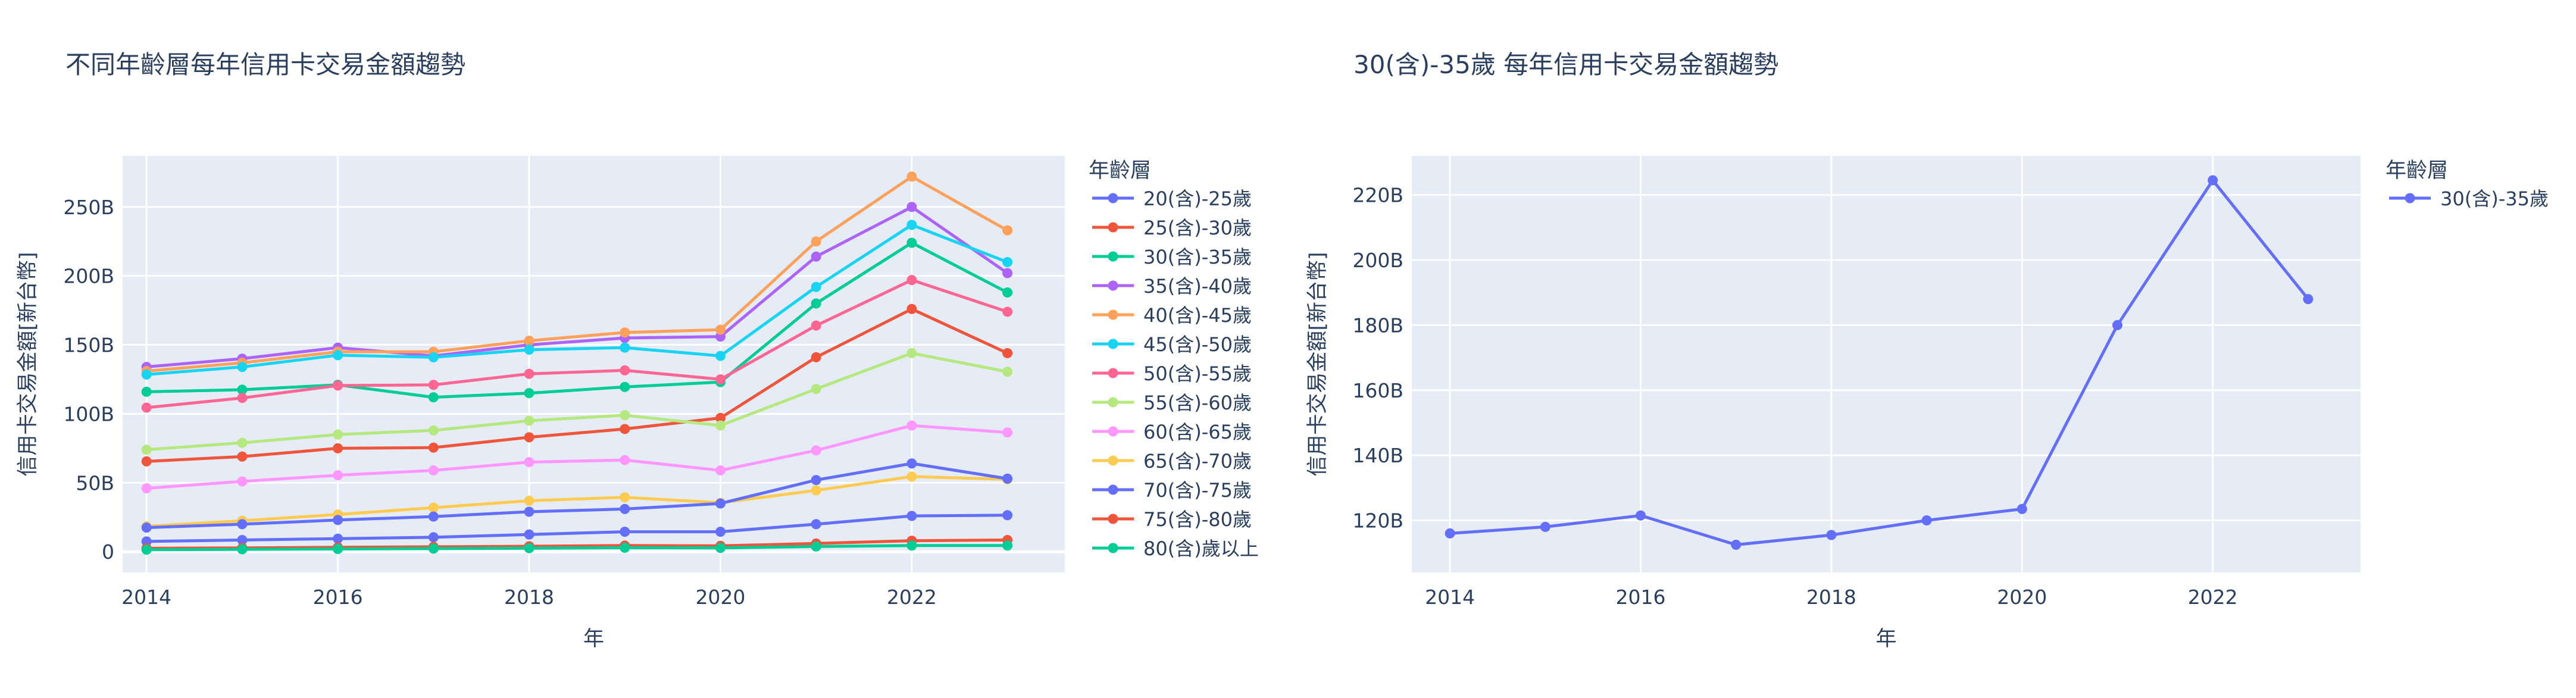  What do you see at coordinates (1377, 195) in the screenshot?
I see `y-tick-label: 220B` at bounding box center [1377, 195].